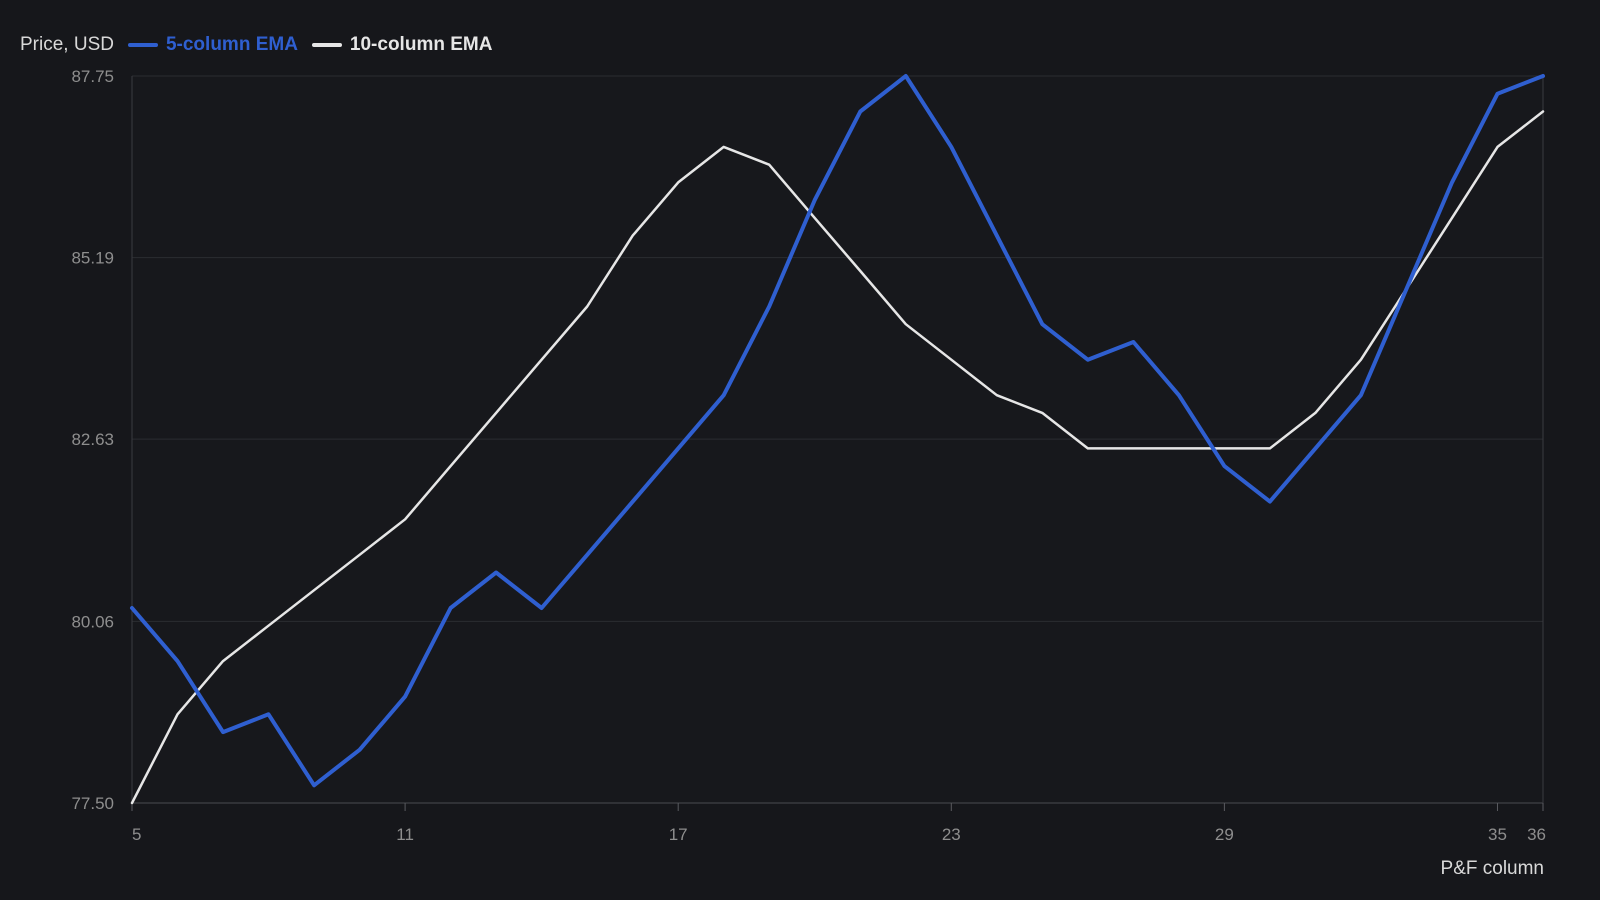  I want to click on legend-swatch-ema10, so click(326, 45).